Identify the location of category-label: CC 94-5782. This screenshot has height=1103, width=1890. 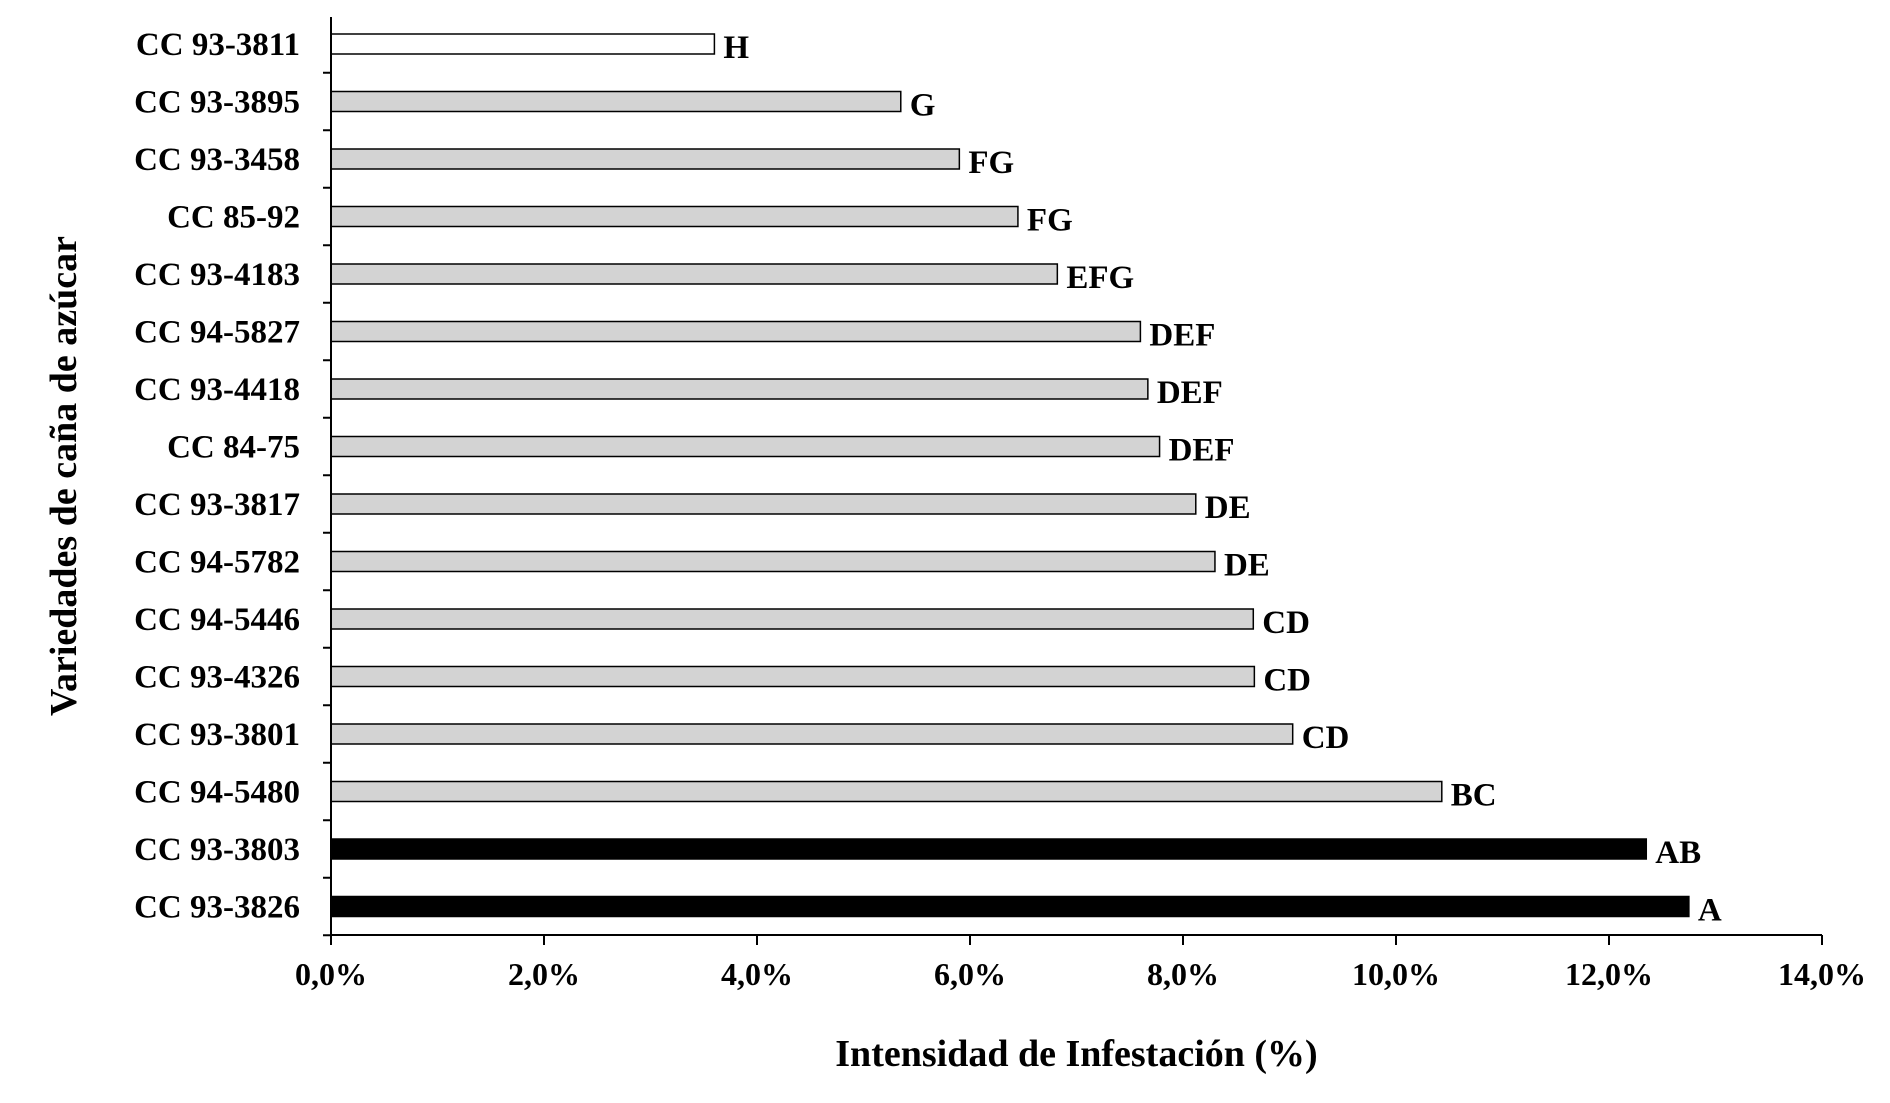
(217, 563).